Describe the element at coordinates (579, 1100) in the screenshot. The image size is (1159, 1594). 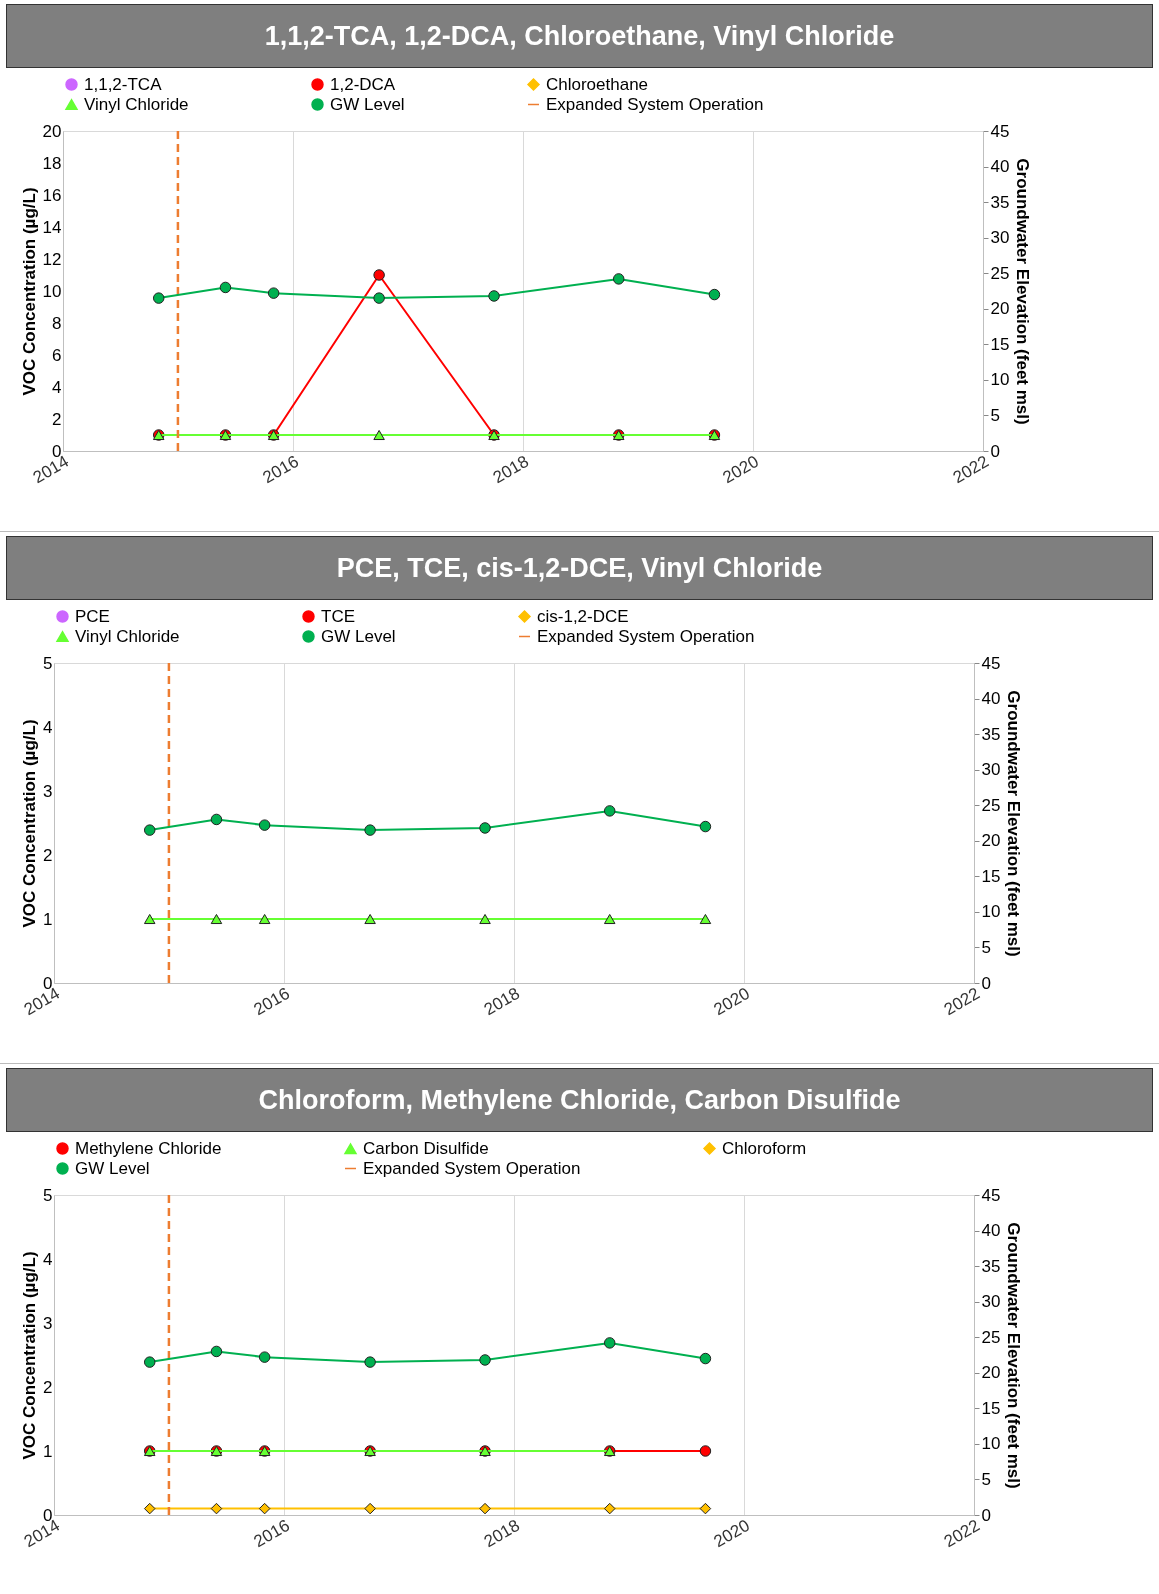
I see `chart-title: Chloroform, Methylene Chloride, Carbon Disulfide` at that location.